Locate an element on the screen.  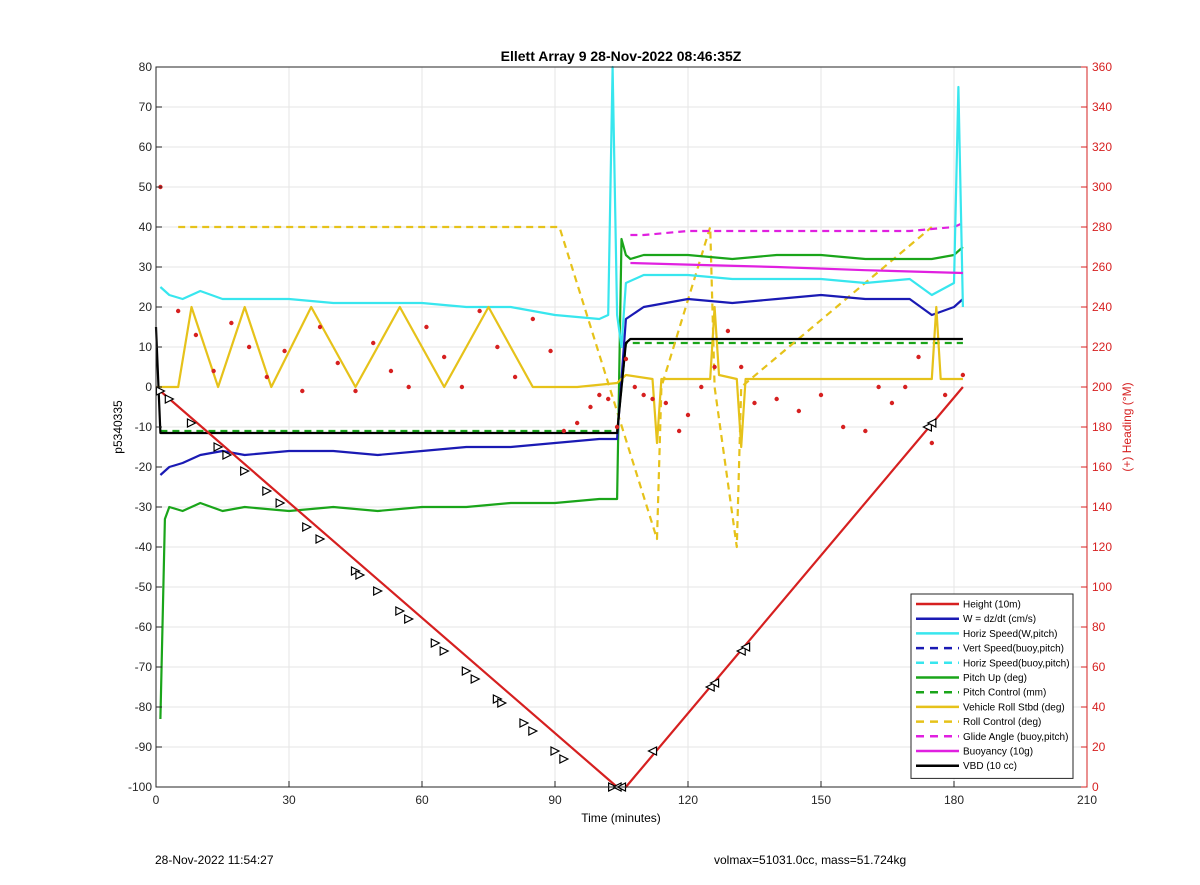
y2-tick-label: 140 is located at coordinates (1102, 507).